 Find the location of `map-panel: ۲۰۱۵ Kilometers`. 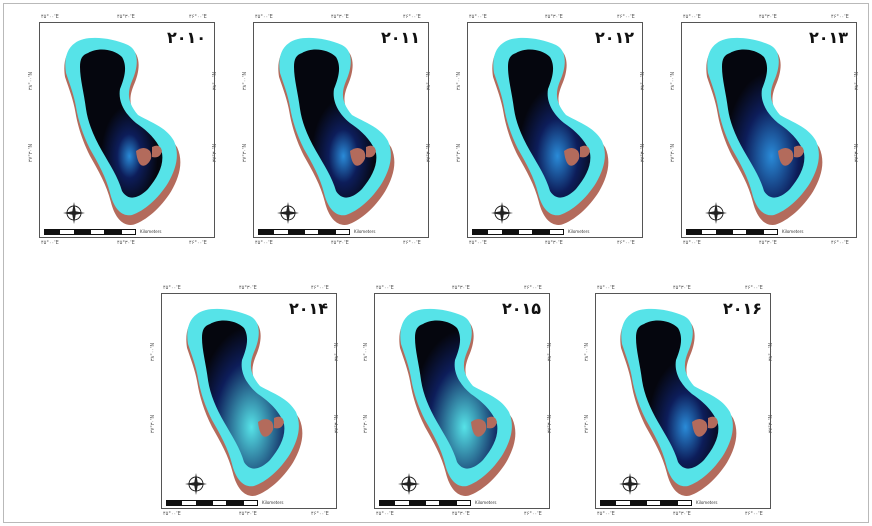

map-panel: ۲۰۱۵ Kilometers is located at coordinates (462, 401).